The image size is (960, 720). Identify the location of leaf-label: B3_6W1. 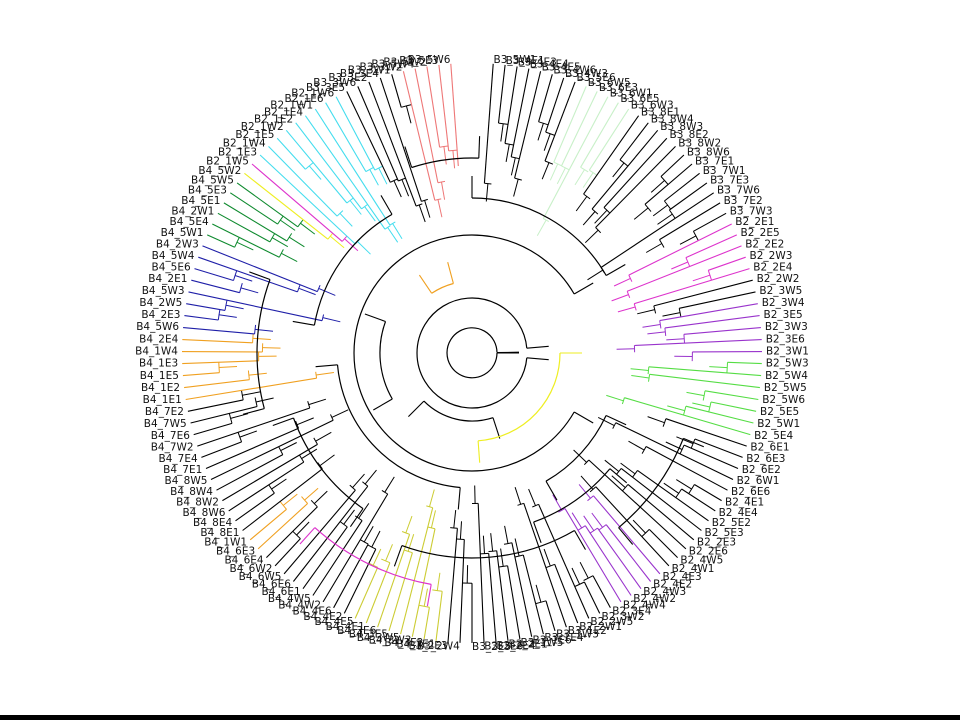
(631, 93).